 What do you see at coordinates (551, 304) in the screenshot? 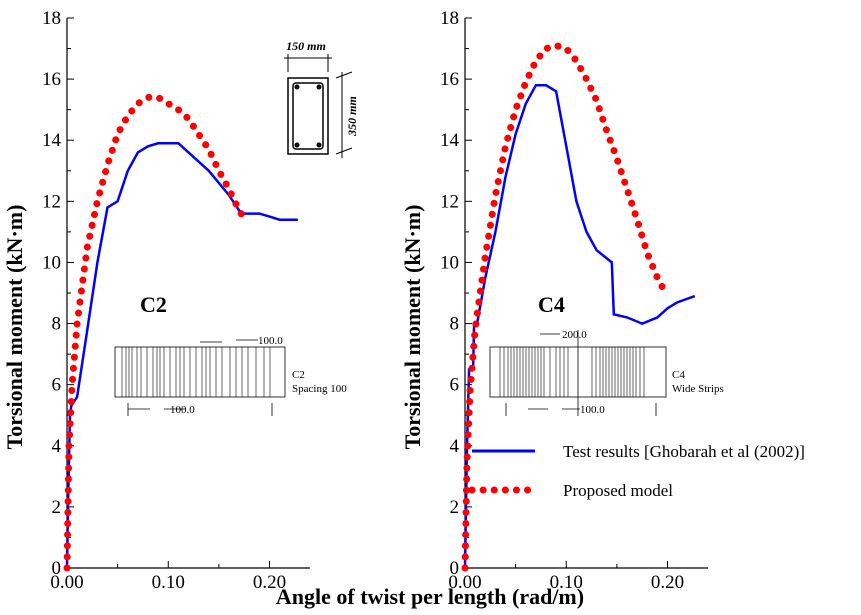
I see `panel-label-c4: C4` at bounding box center [551, 304].